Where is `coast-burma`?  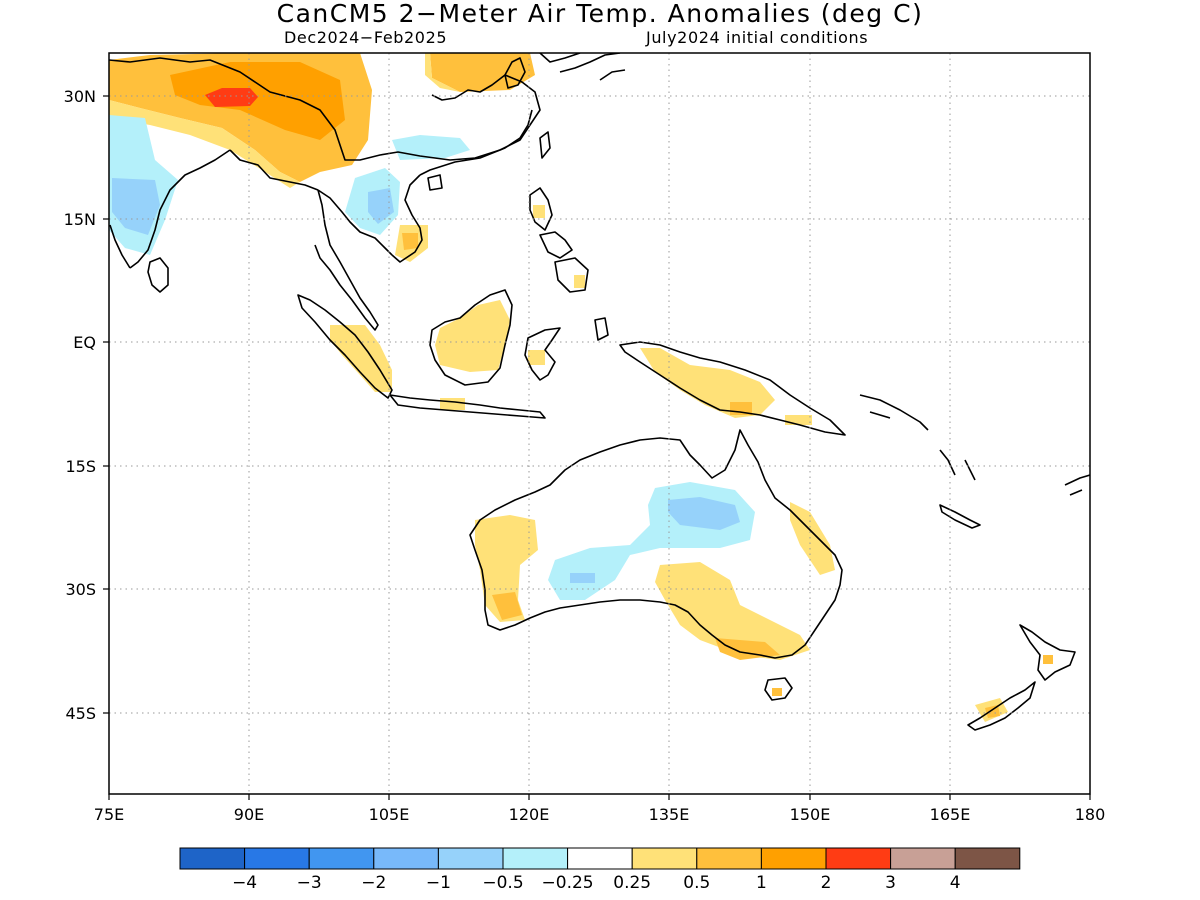 coast-burma is located at coordinates (274, 170).